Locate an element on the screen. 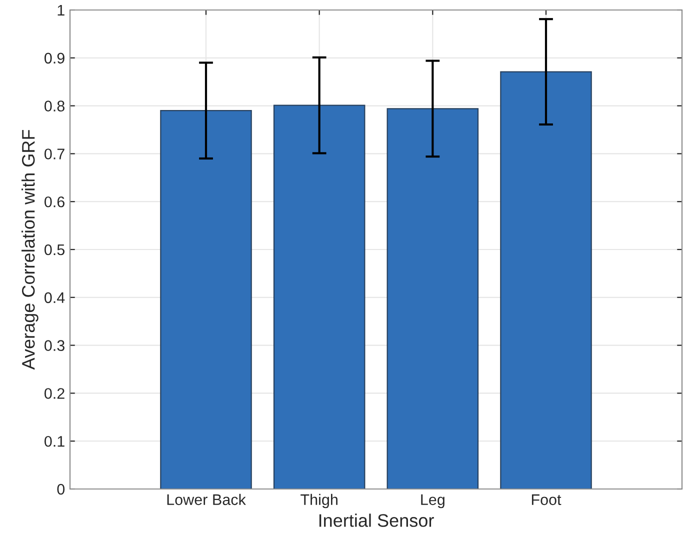 This screenshot has width=699, height=543. x-tick-label: Lower Back is located at coordinates (206, 500).